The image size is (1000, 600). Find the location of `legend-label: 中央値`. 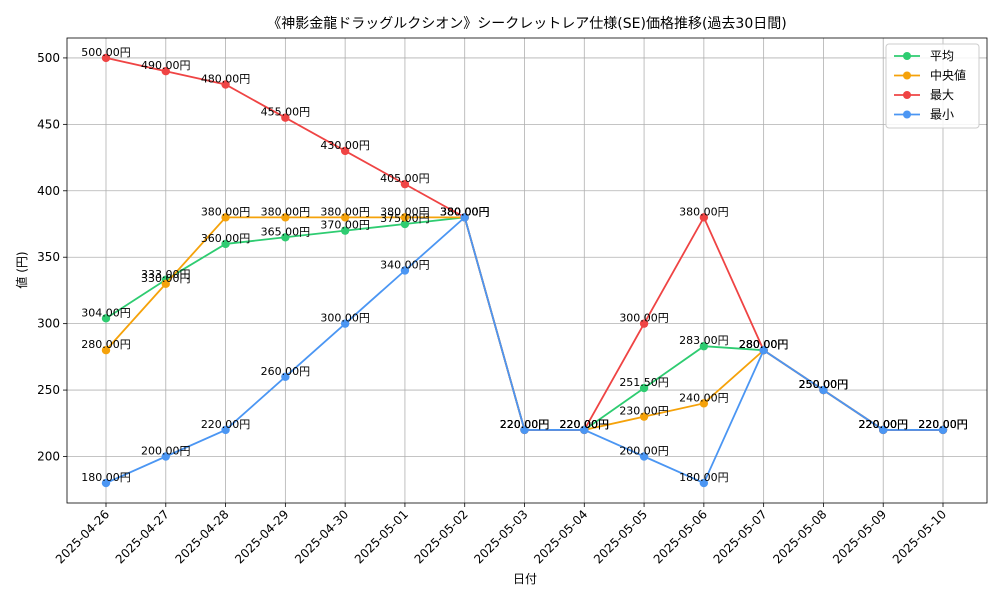

legend-label: 中央値 is located at coordinates (948, 75).